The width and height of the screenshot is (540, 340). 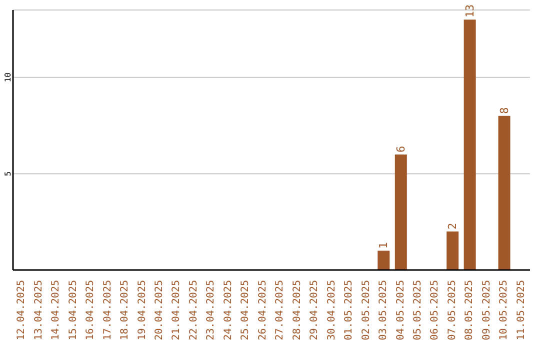 What do you see at coordinates (73, 310) in the screenshot?
I see `x-tick-label: 15.04.2025` at bounding box center [73, 310].